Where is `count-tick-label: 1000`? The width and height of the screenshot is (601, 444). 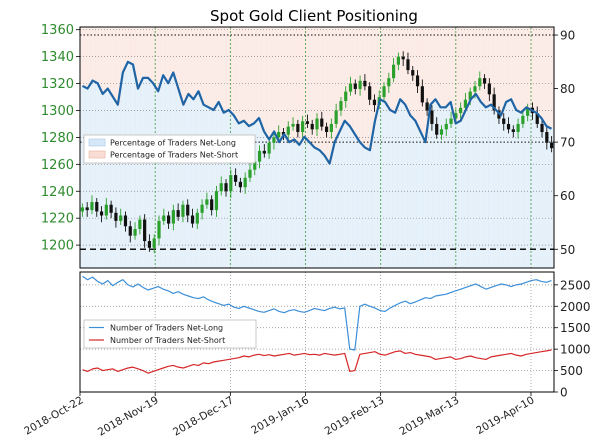
count-tick-label: 1000 is located at coordinates (575, 350).